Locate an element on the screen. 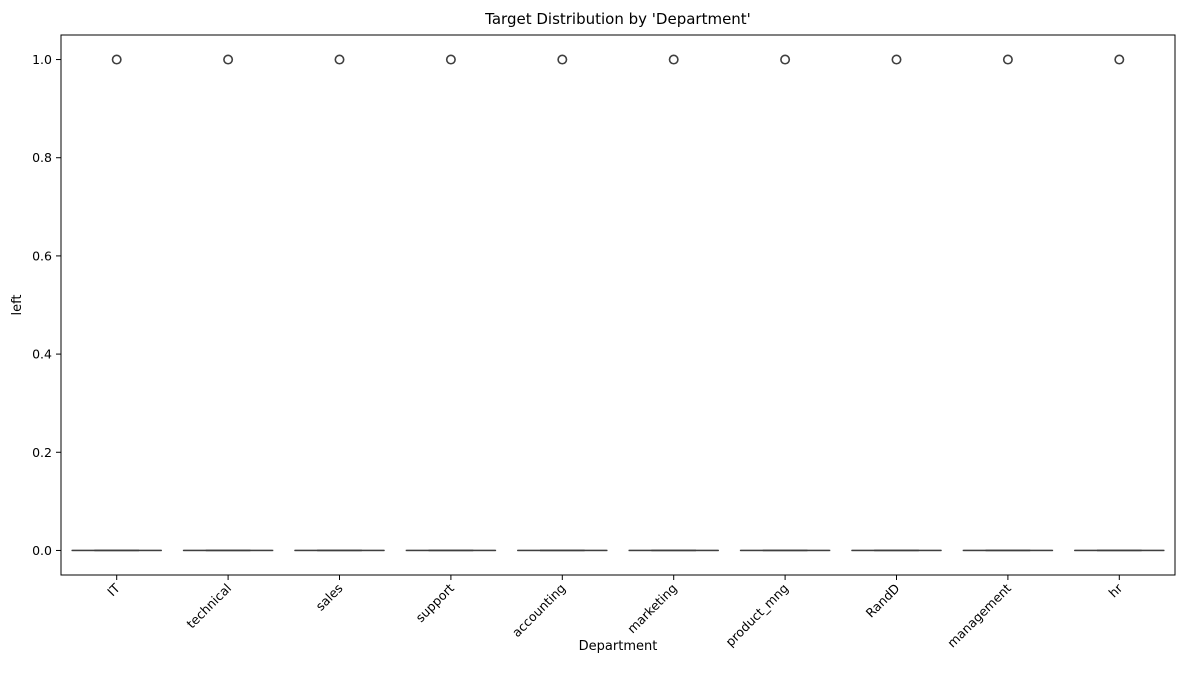 The width and height of the screenshot is (1189, 690). x-tick-label: accounting is located at coordinates (538, 610).